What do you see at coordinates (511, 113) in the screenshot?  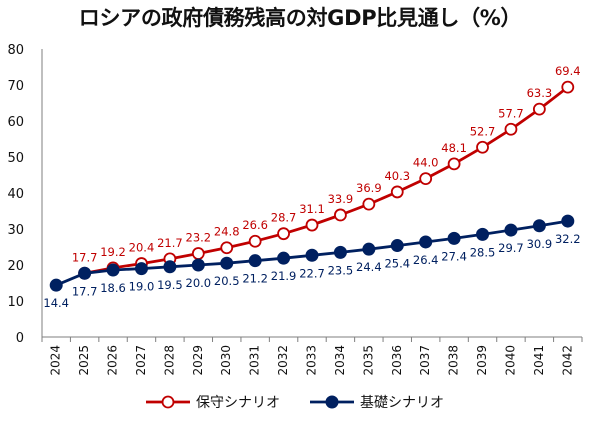 I see `data-label-conservative: 57.7` at bounding box center [511, 113].